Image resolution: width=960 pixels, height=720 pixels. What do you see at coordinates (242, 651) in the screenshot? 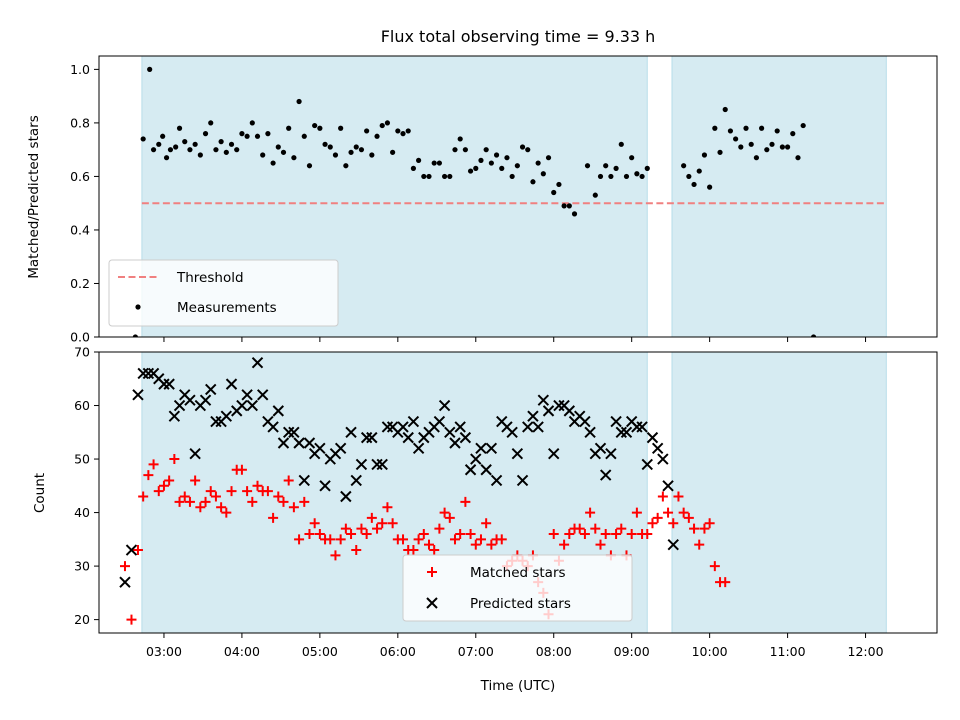
I see `x-tick-label: 04:00` at bounding box center [242, 651].